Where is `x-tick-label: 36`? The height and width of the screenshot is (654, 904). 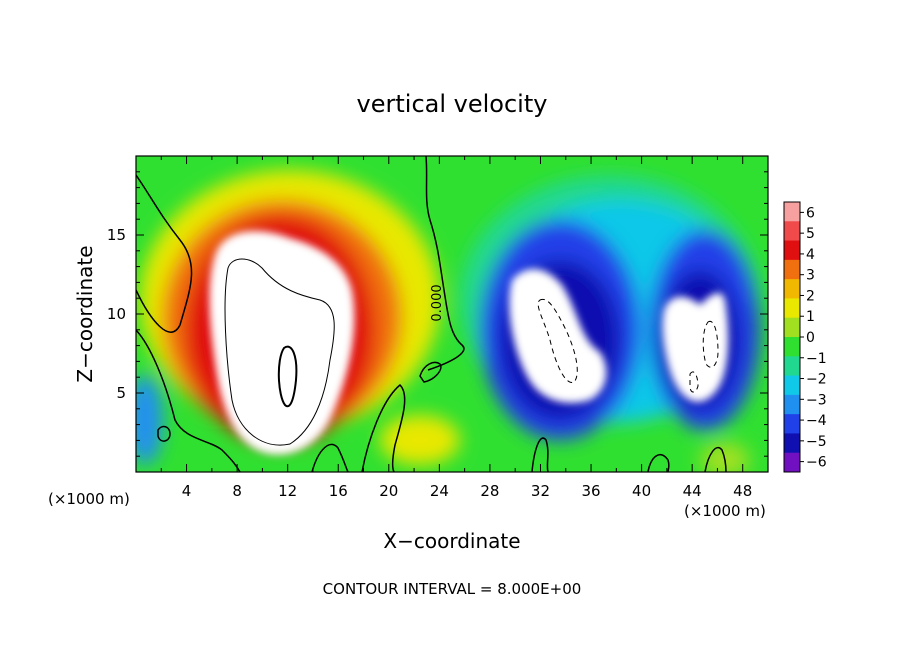 x-tick-label: 36 is located at coordinates (590, 491).